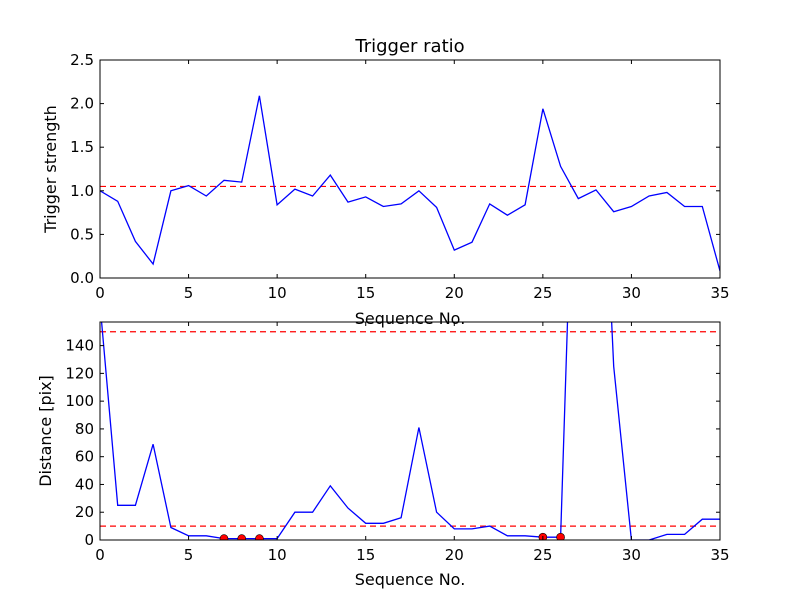  I want to click on trigger-ratio-x-tick-label: 25, so click(542, 293).